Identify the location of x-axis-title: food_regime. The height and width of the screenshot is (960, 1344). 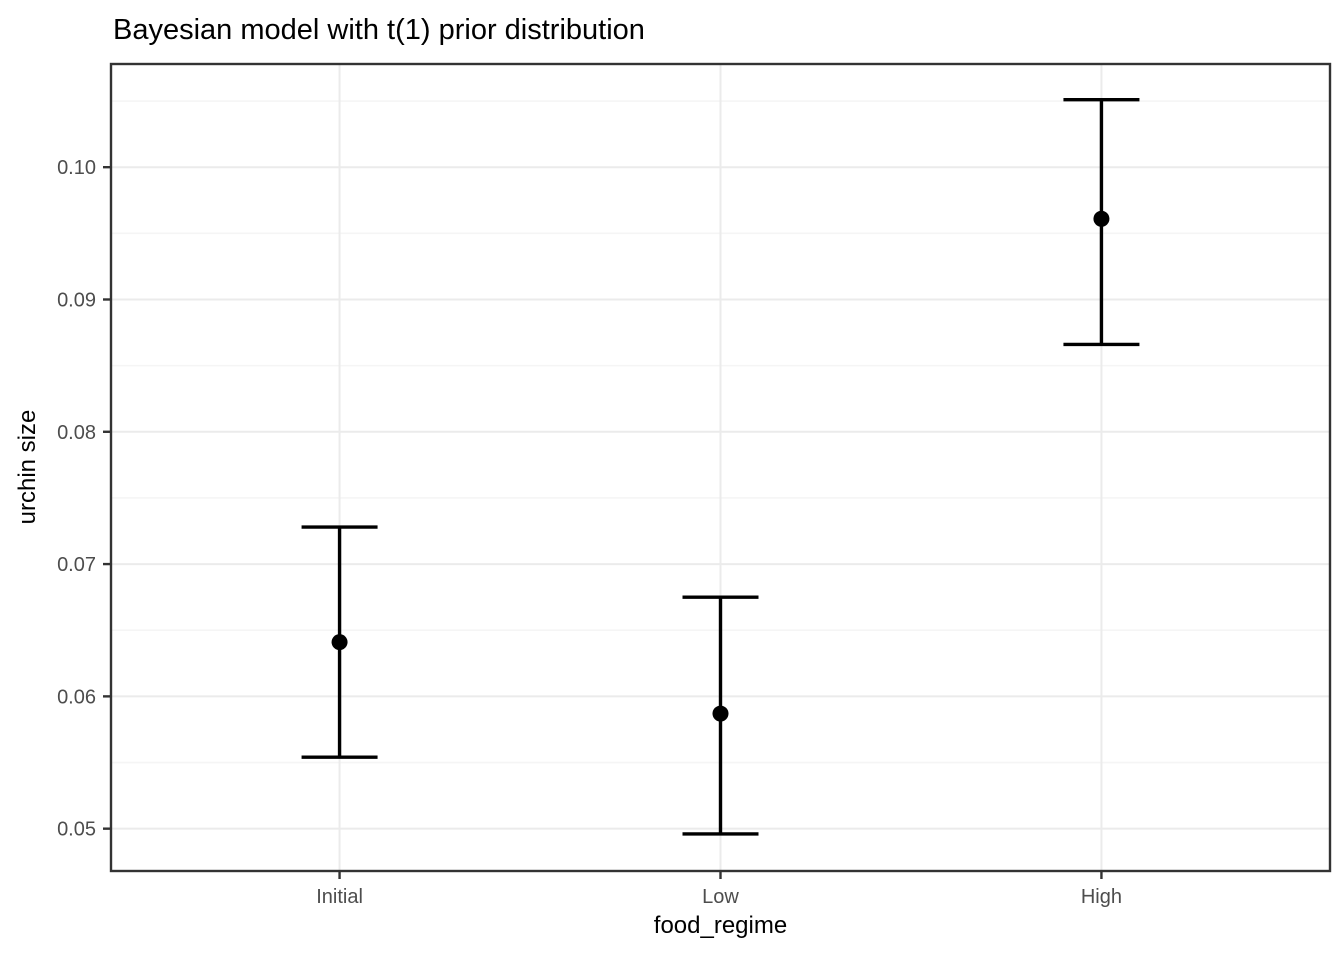
(720, 925).